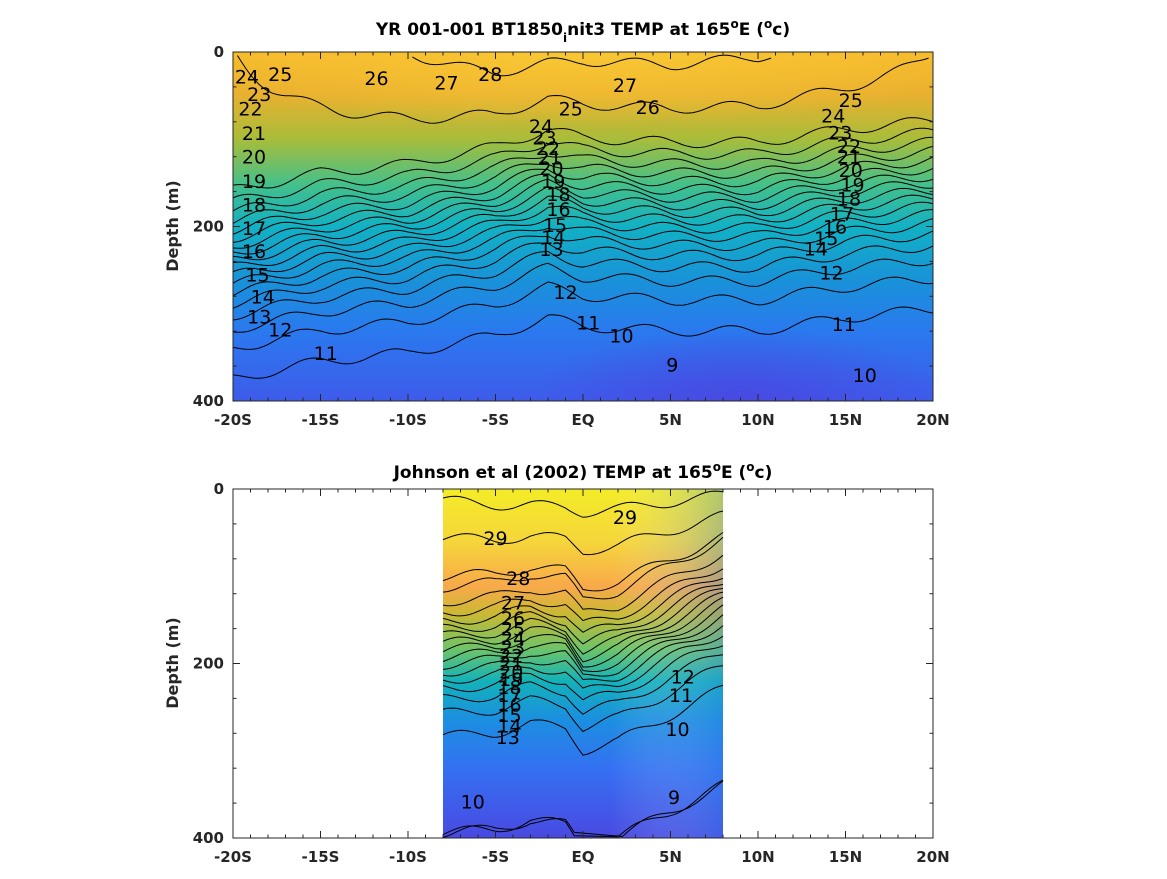  Describe the element at coordinates (740, 335) in the screenshot. I see `top-cold-core-shading` at that location.